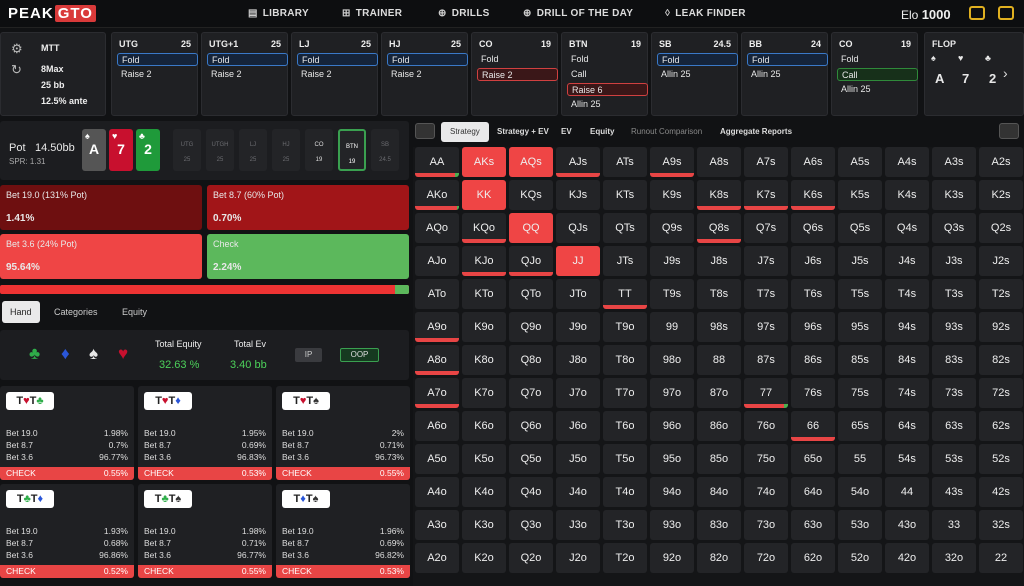  I want to click on seat-btn: BTN 19, so click(352, 150).